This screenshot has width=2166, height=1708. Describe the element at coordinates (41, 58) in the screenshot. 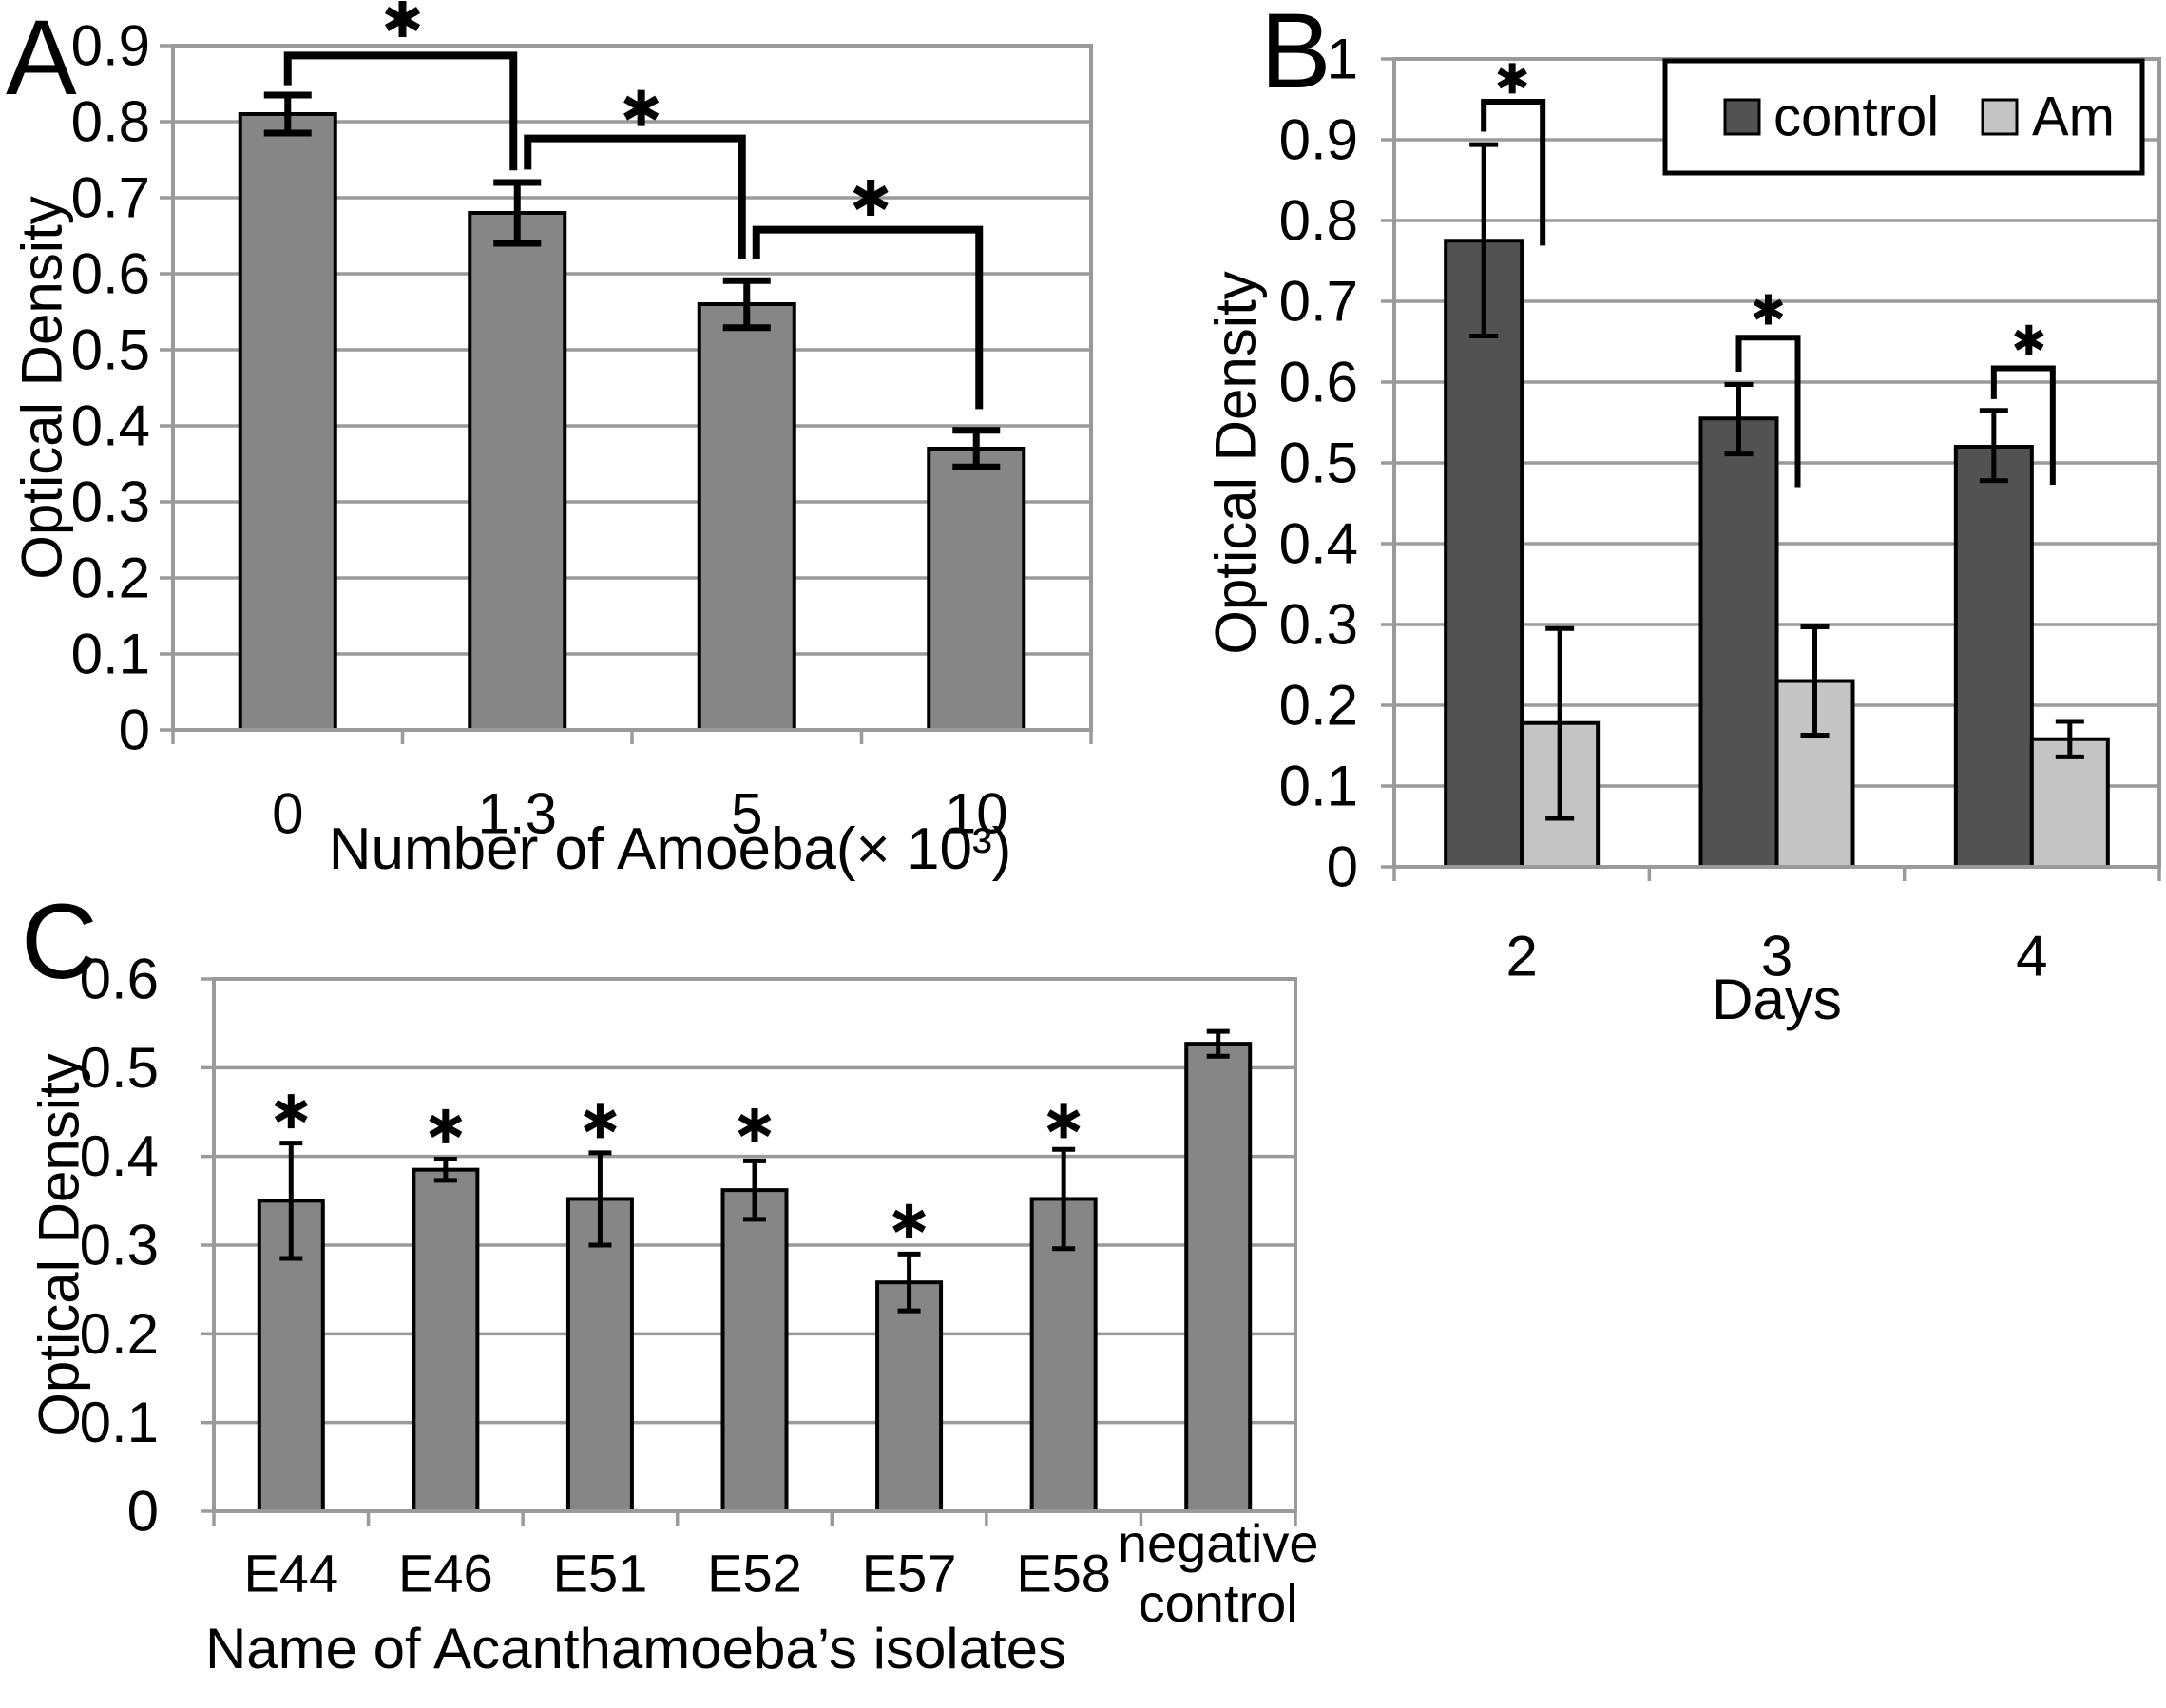

I see `panel-label-a: A` at that location.